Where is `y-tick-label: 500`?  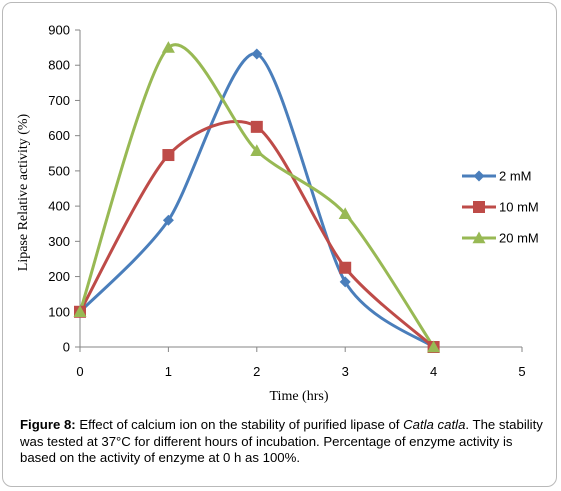 y-tick-label: 500 is located at coordinates (59, 170).